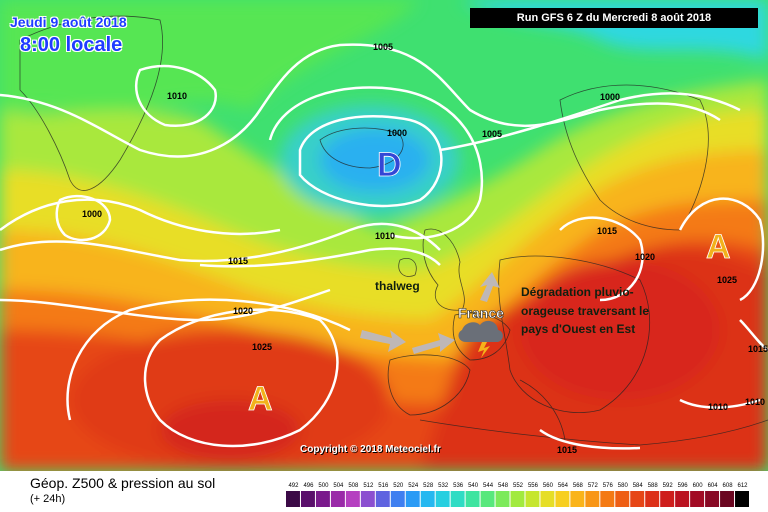  I want to click on scale-tick-label: 588, so click(653, 486).